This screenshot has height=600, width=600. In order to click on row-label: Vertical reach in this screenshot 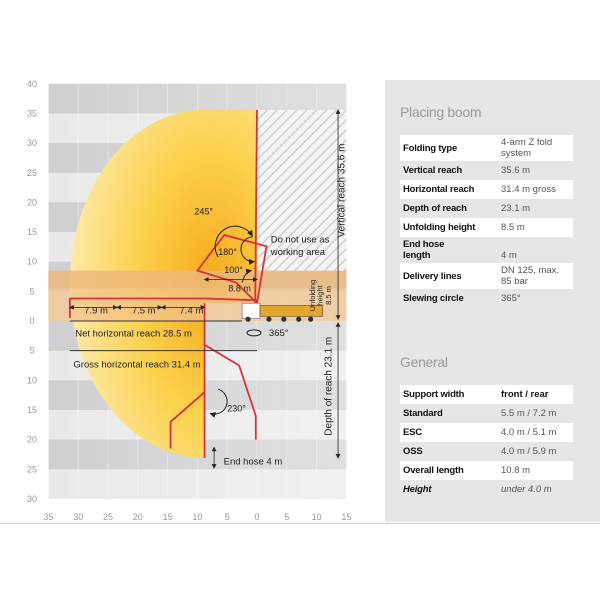, I will do `click(432, 170)`.